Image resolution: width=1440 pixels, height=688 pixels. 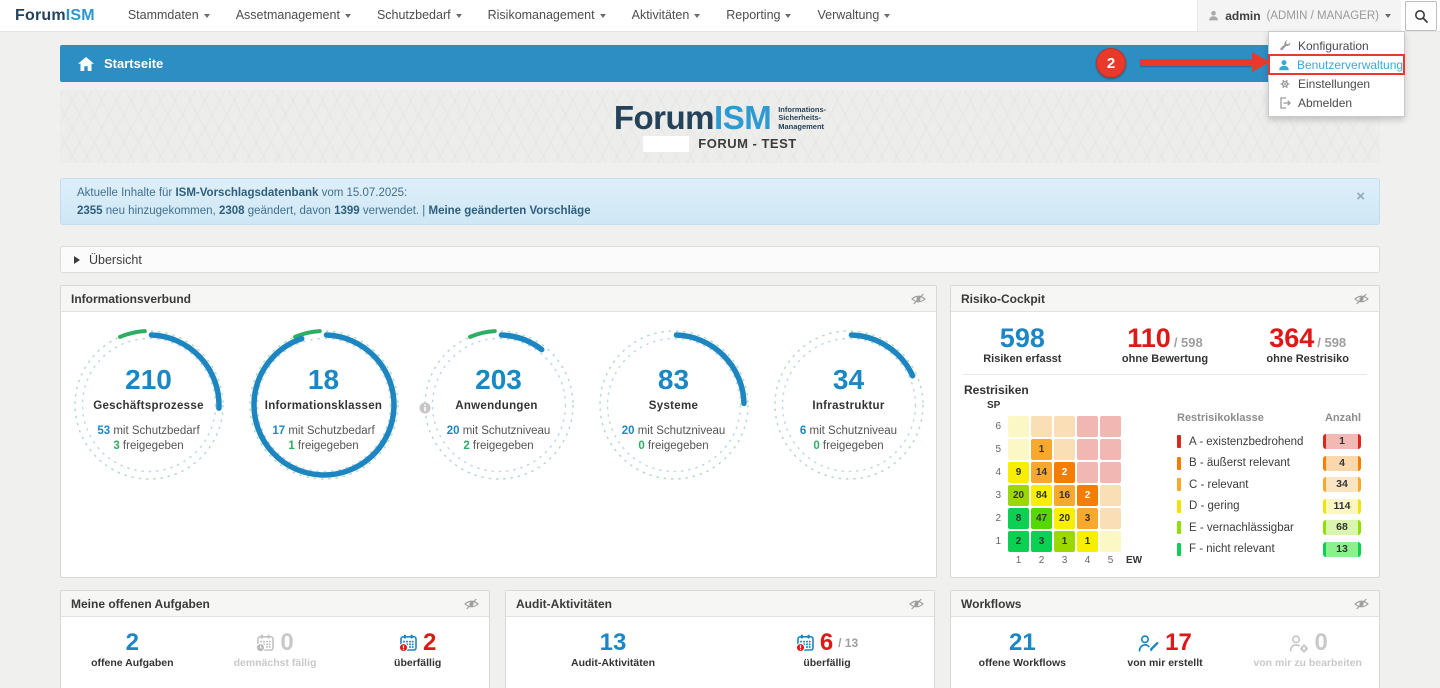 What do you see at coordinates (132, 650) in the screenshot?
I see `stat-offene-aufgaben: 2 offene Aufgaben` at bounding box center [132, 650].